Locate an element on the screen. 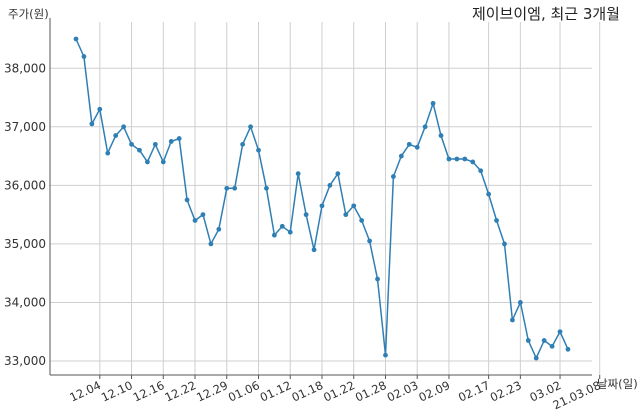 This screenshot has height=415, width=640. x-tick-label: 02.09 is located at coordinates (434, 391).